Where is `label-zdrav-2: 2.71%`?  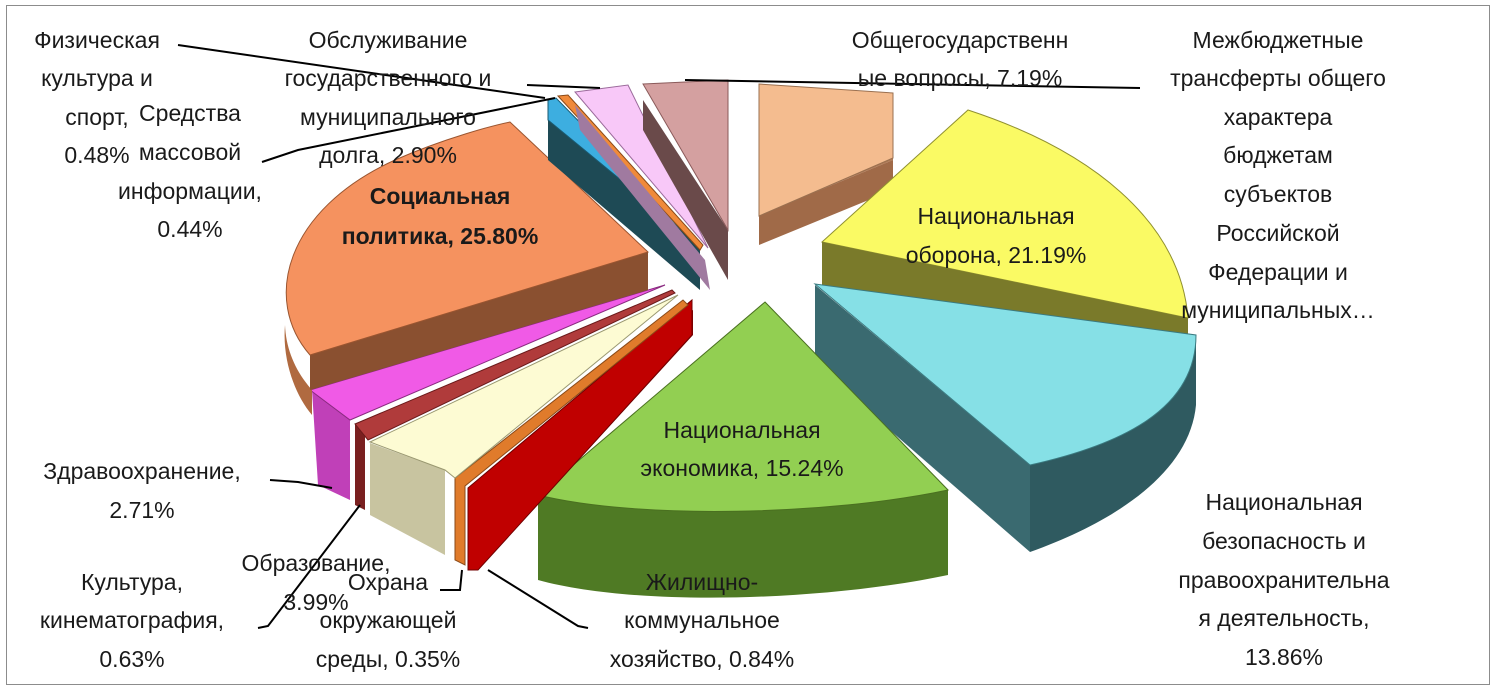 label-zdrav-2: 2.71% is located at coordinates (141, 510).